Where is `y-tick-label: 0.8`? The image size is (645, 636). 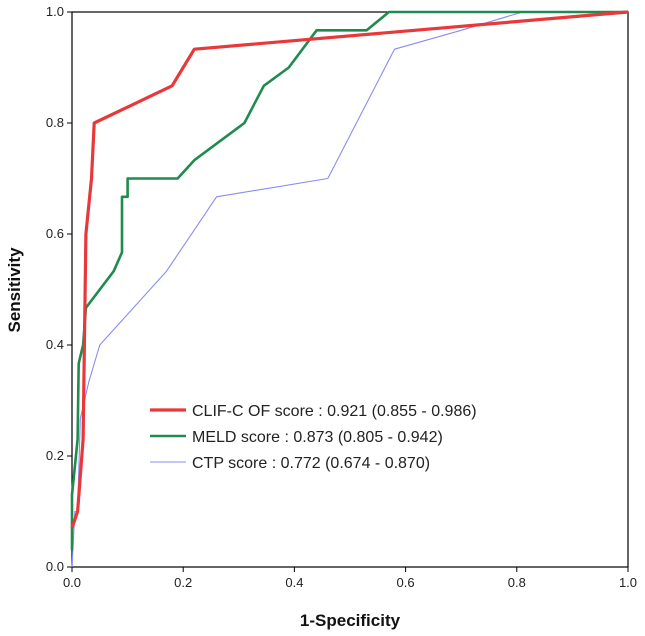
y-tick-label: 0.8 is located at coordinates (55, 122).